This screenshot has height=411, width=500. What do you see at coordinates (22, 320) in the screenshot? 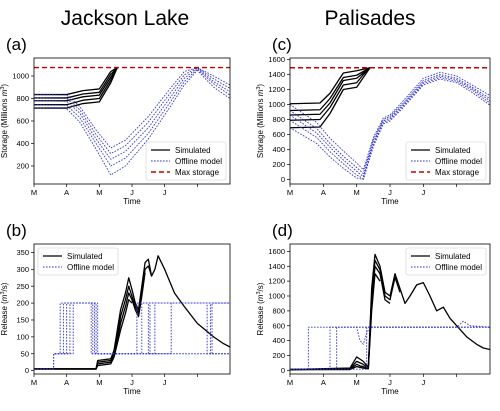
I see `y-tick-label: 150` at bounding box center [22, 320].